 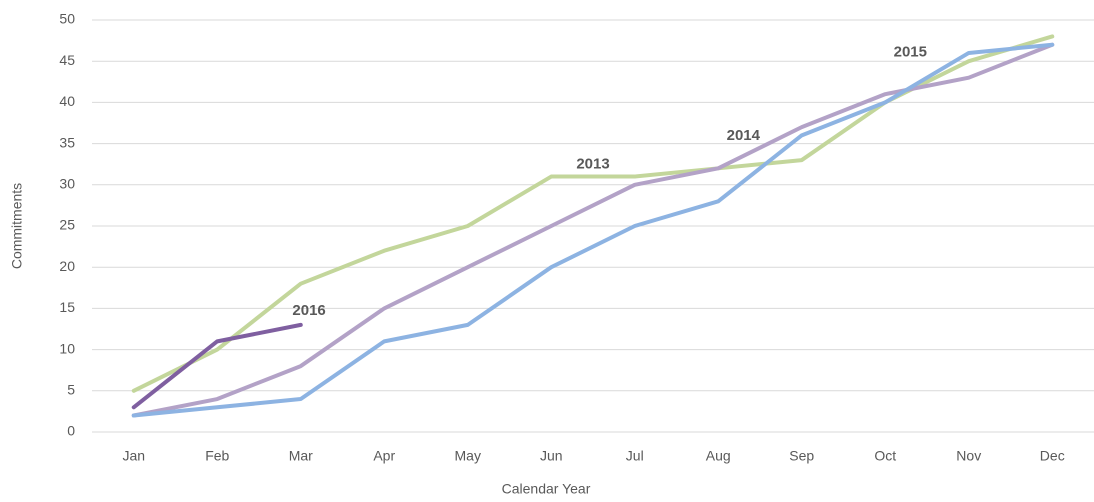 What do you see at coordinates (133, 456) in the screenshot?
I see `x-tick-label: Jan` at bounding box center [133, 456].